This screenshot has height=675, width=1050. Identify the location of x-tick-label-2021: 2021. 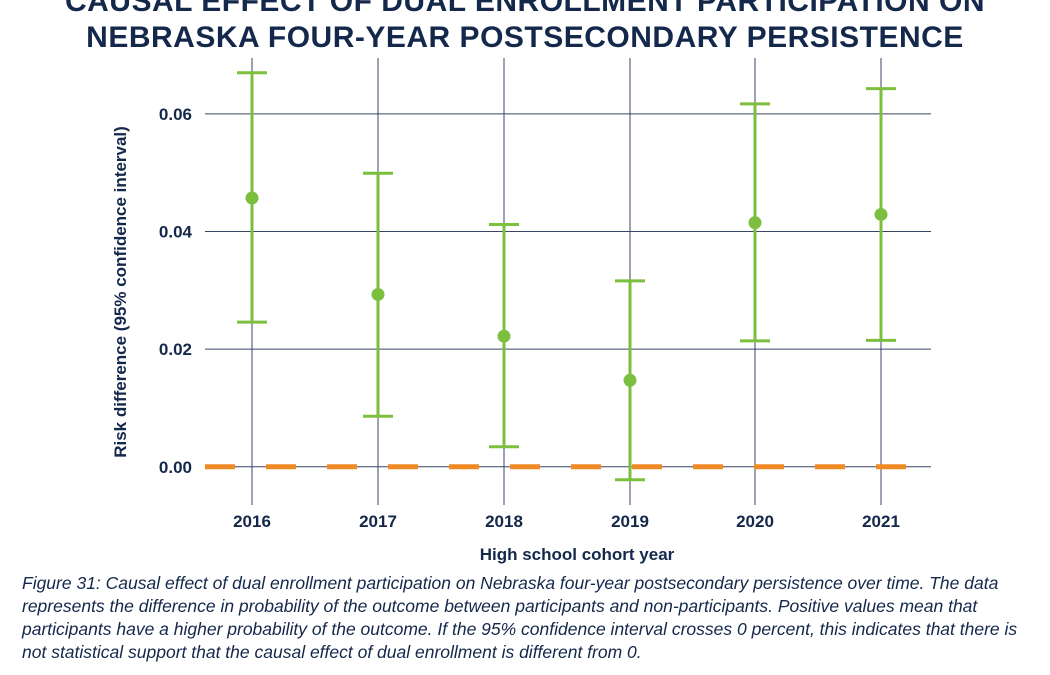
(881, 521).